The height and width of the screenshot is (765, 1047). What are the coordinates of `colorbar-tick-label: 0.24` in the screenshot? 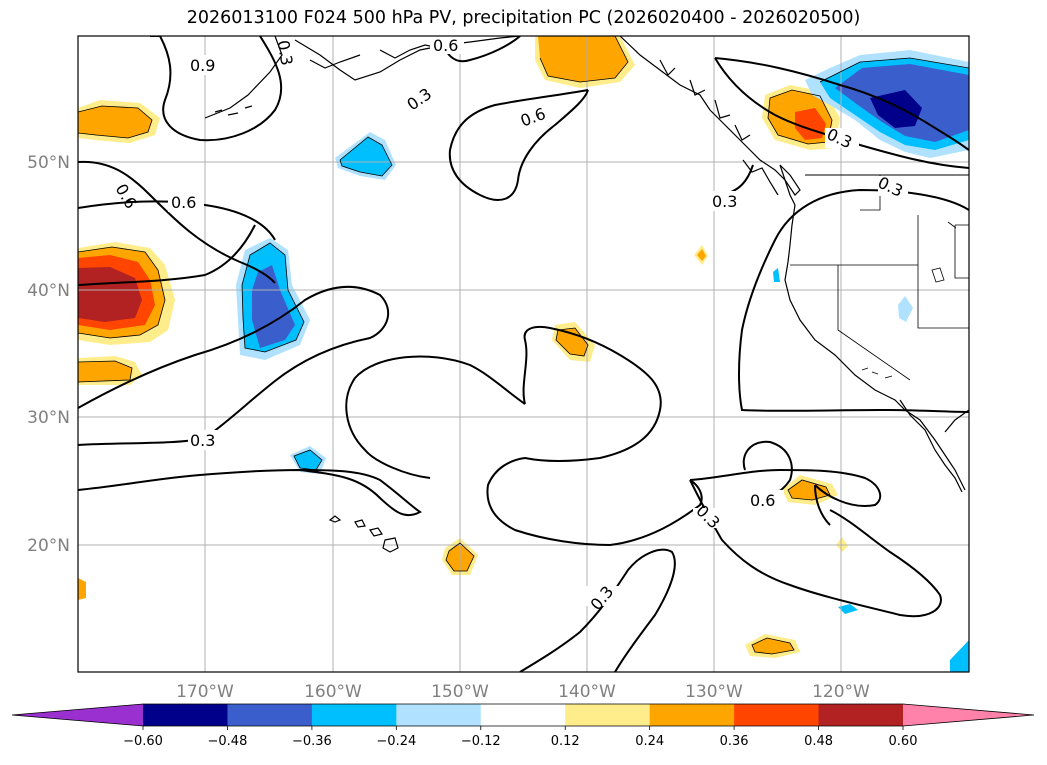 It's located at (649, 741).